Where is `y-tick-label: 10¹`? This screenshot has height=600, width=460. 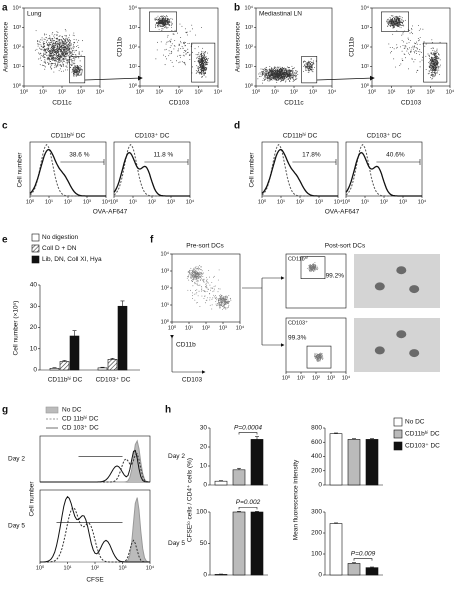
y-tick-label: 10¹ is located at coordinates (365, 67).